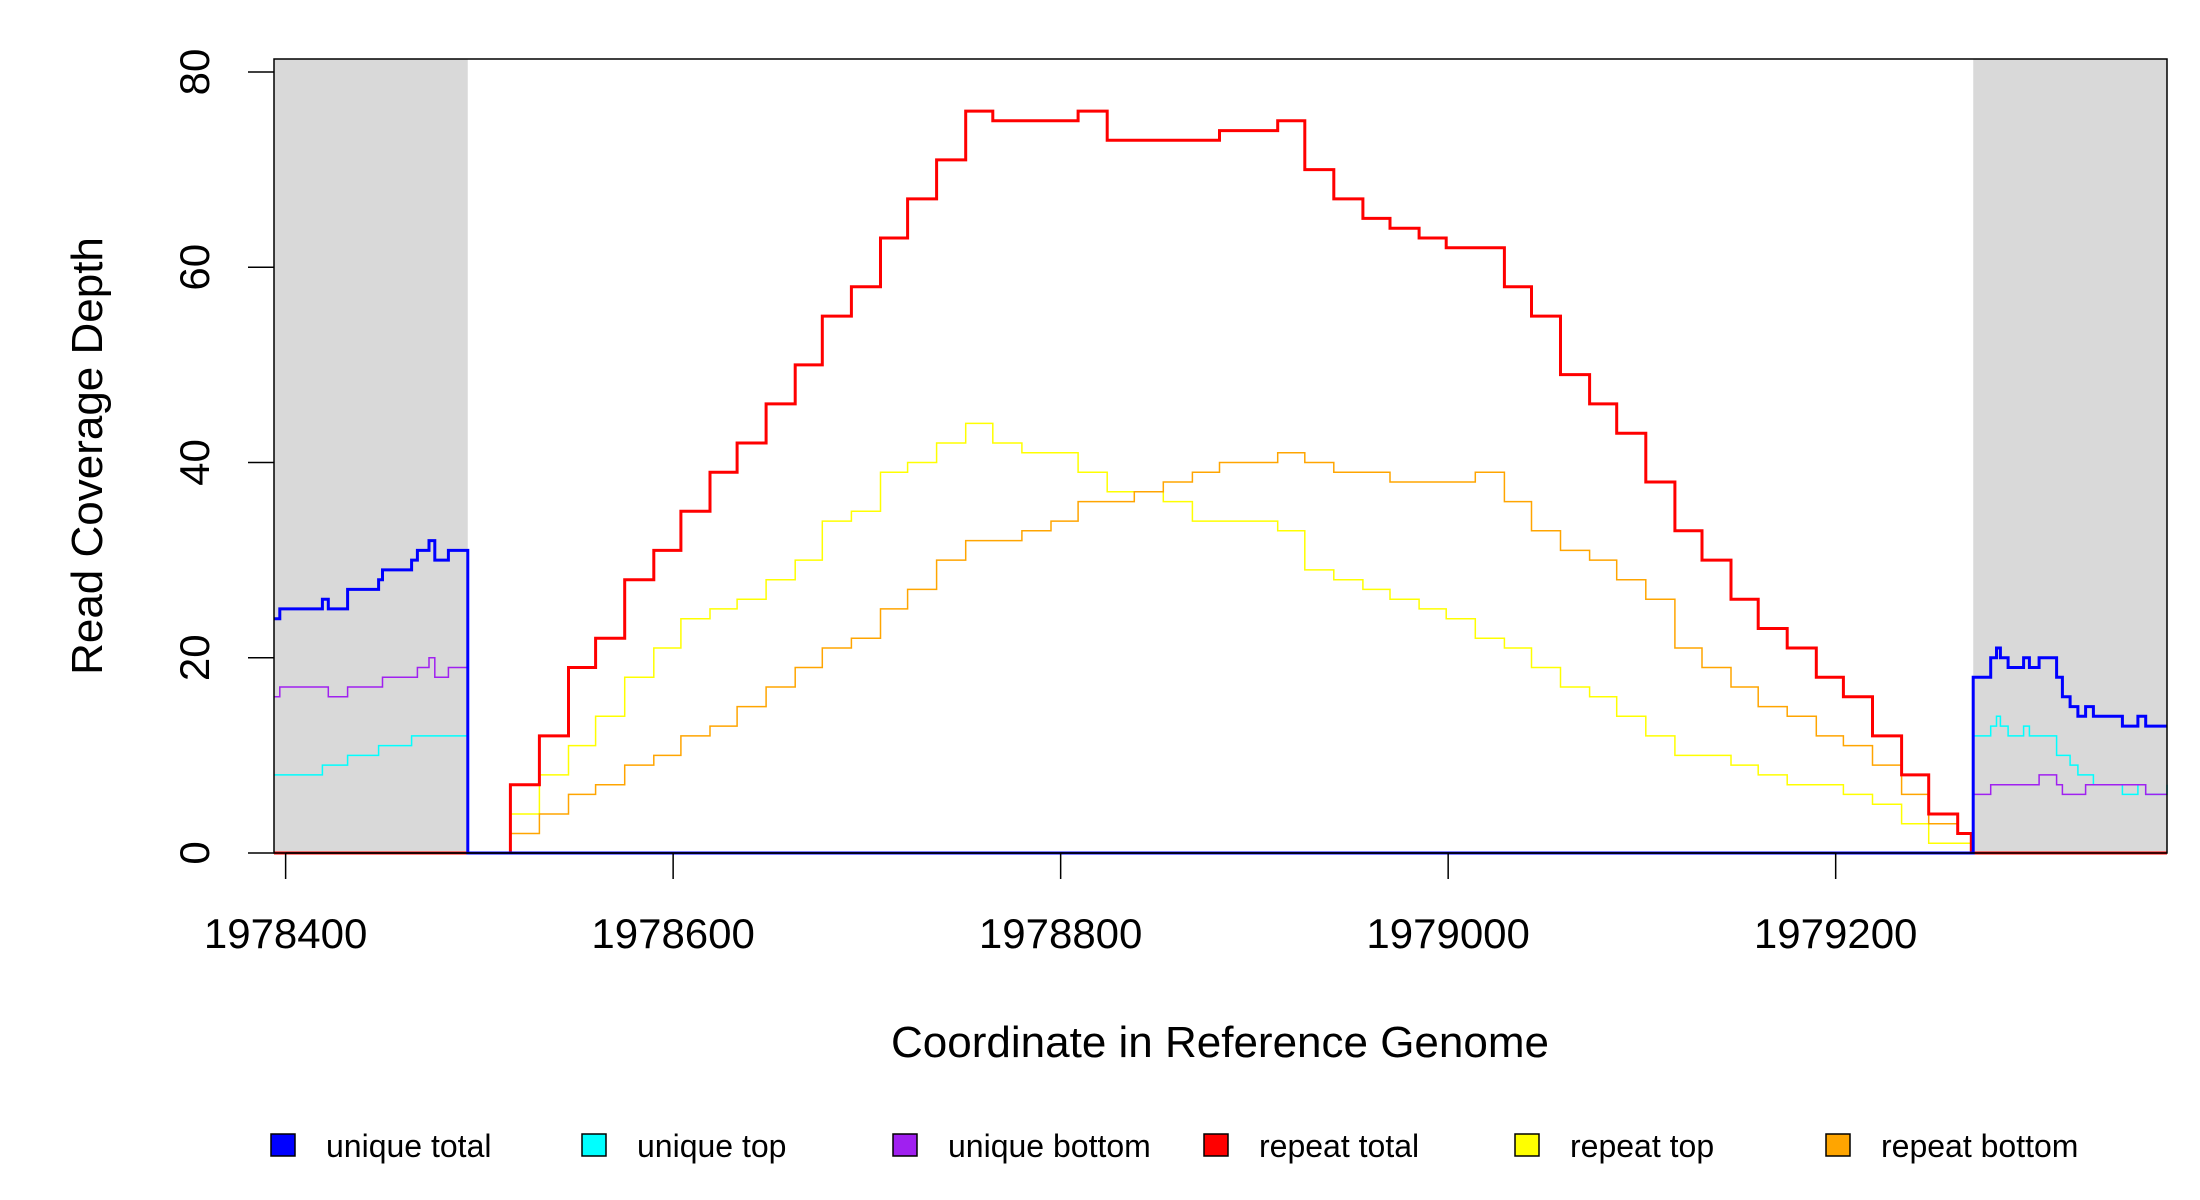 The height and width of the screenshot is (1200, 2200). I want to click on y-tick-label: 60, so click(194, 267).